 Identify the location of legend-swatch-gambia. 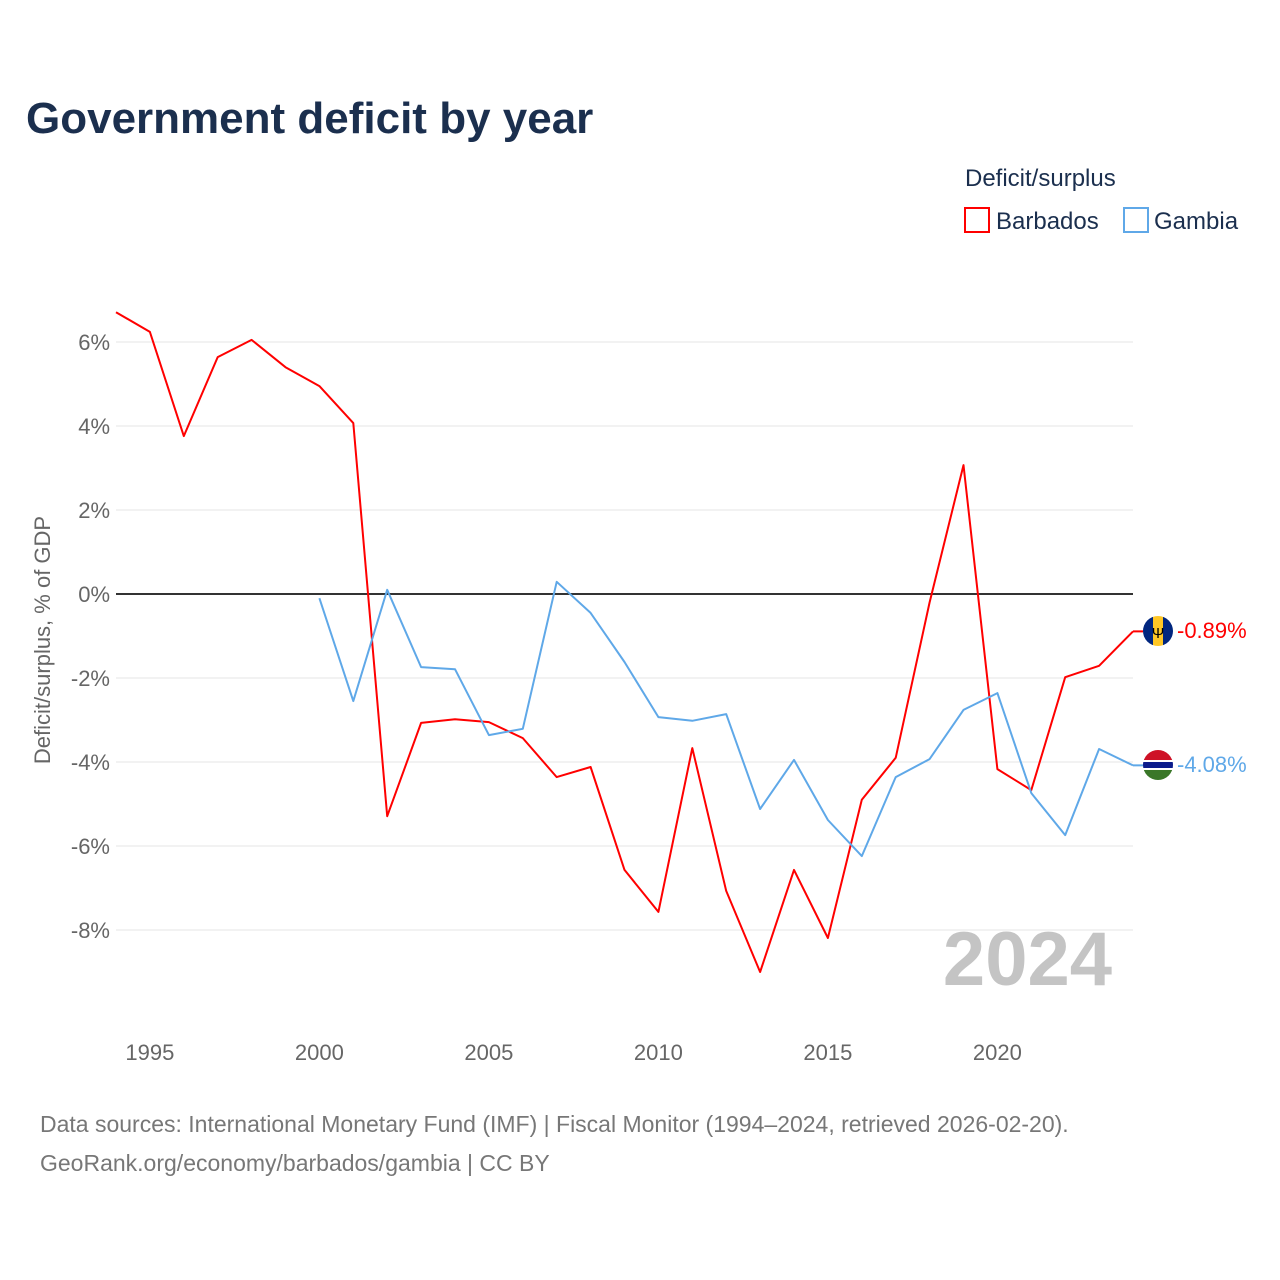
(1136, 220).